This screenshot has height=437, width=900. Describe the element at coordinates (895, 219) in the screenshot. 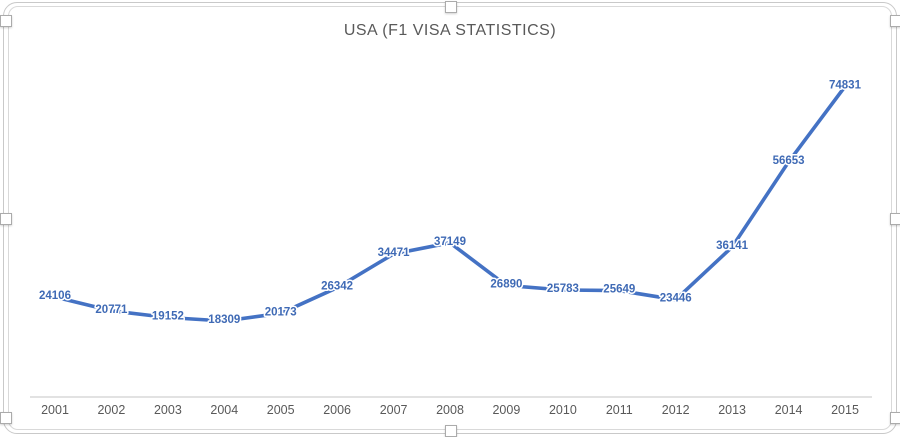

I see `resize-handle-right-middle` at that location.